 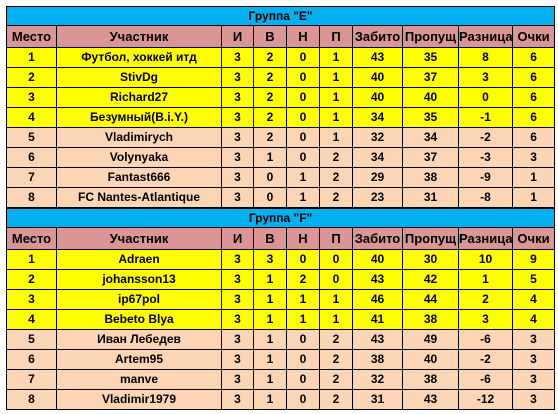 I want to click on cell-participant: Adraen, so click(x=139, y=259).